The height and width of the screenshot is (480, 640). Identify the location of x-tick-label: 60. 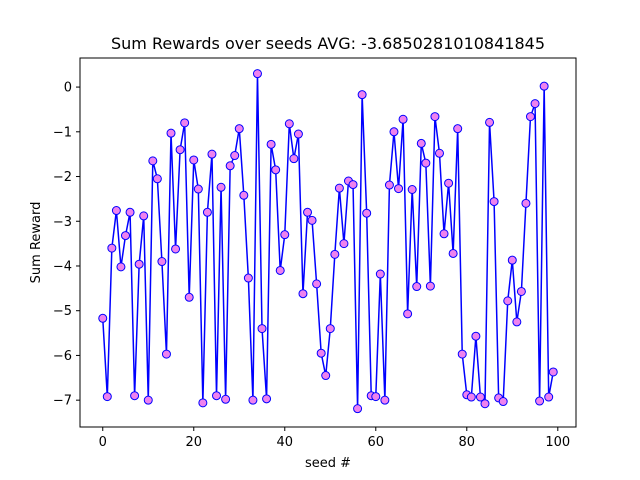
(376, 442).